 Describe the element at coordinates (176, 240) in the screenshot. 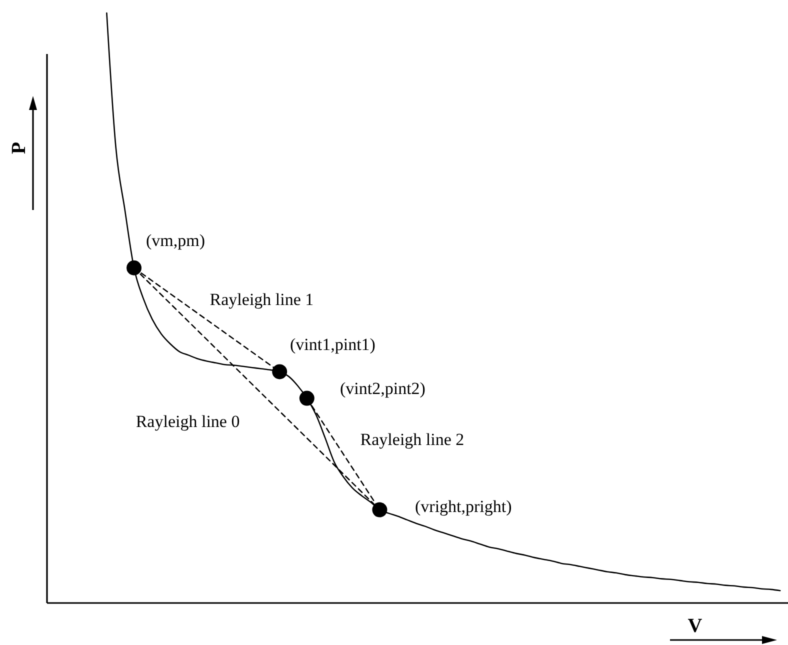

I see `annotation: (vm,pm)` at that location.